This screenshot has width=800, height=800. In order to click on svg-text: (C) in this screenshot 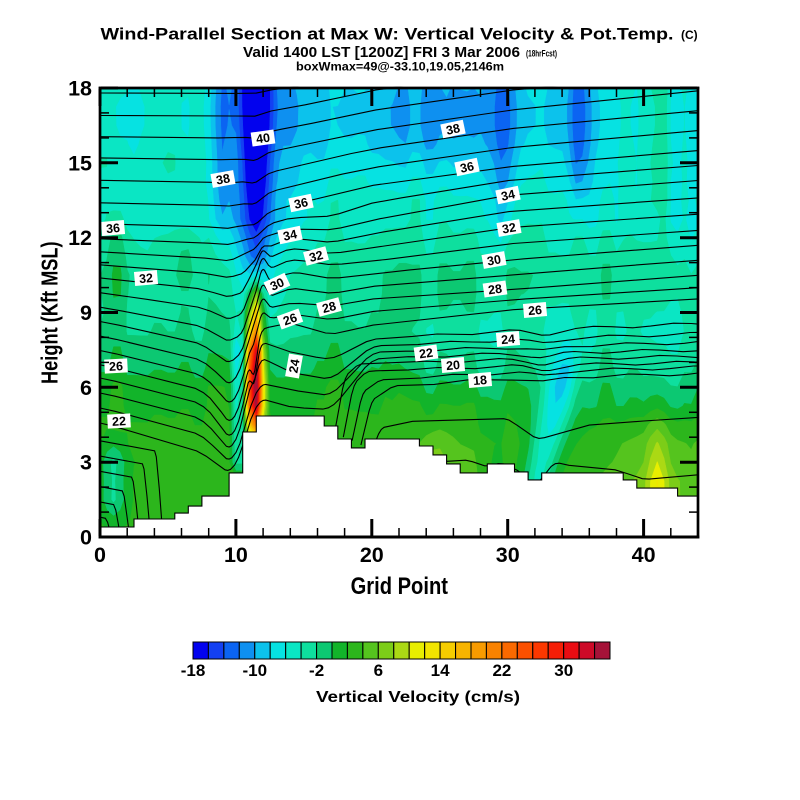, I will do `click(689, 35)`.